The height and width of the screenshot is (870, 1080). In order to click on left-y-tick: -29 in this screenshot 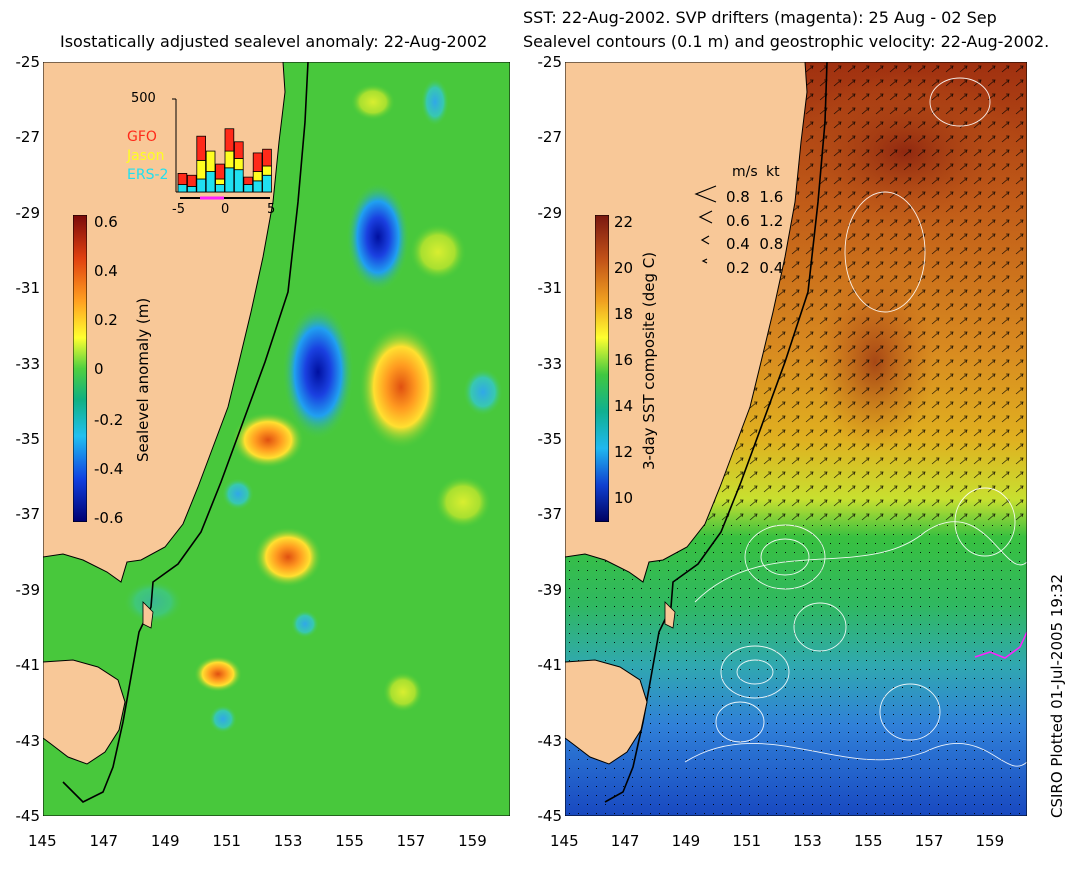, I will do `click(28, 212)`.